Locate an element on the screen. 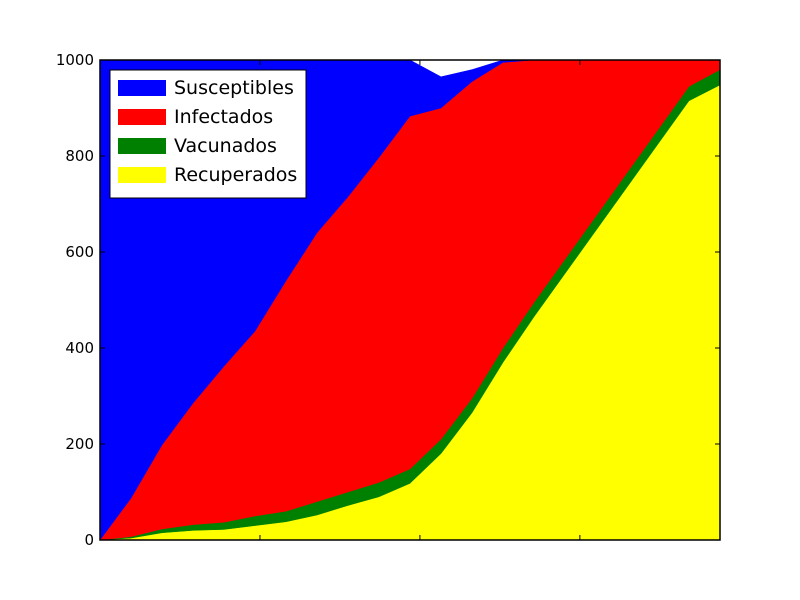  legend-label-recuperados: Recuperados is located at coordinates (235, 175).